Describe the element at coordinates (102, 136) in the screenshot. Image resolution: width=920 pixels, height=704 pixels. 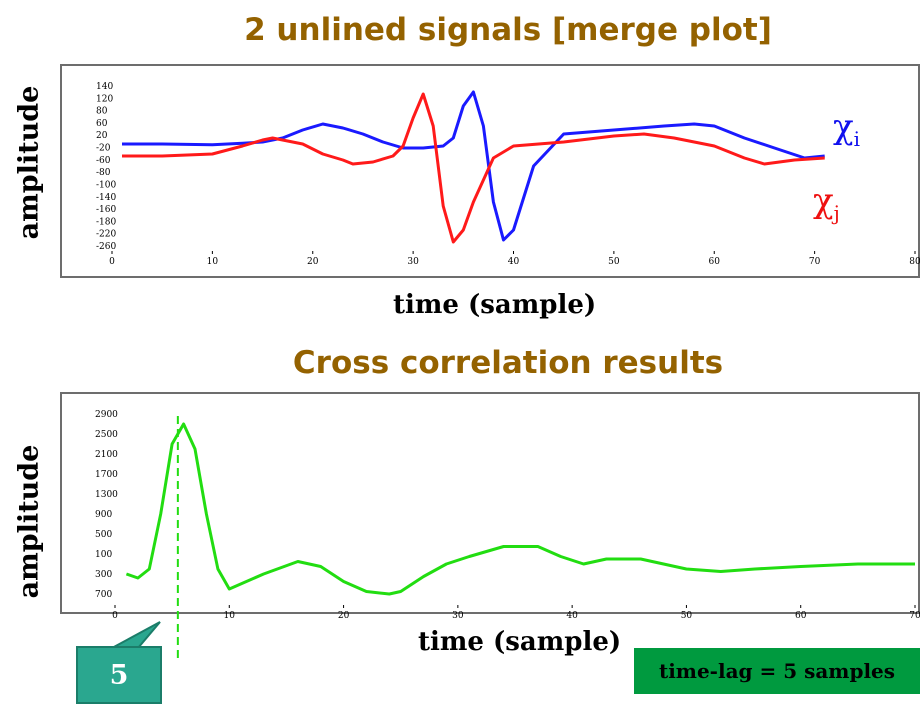
I see `y-tick-label-0-4: 20` at that location.